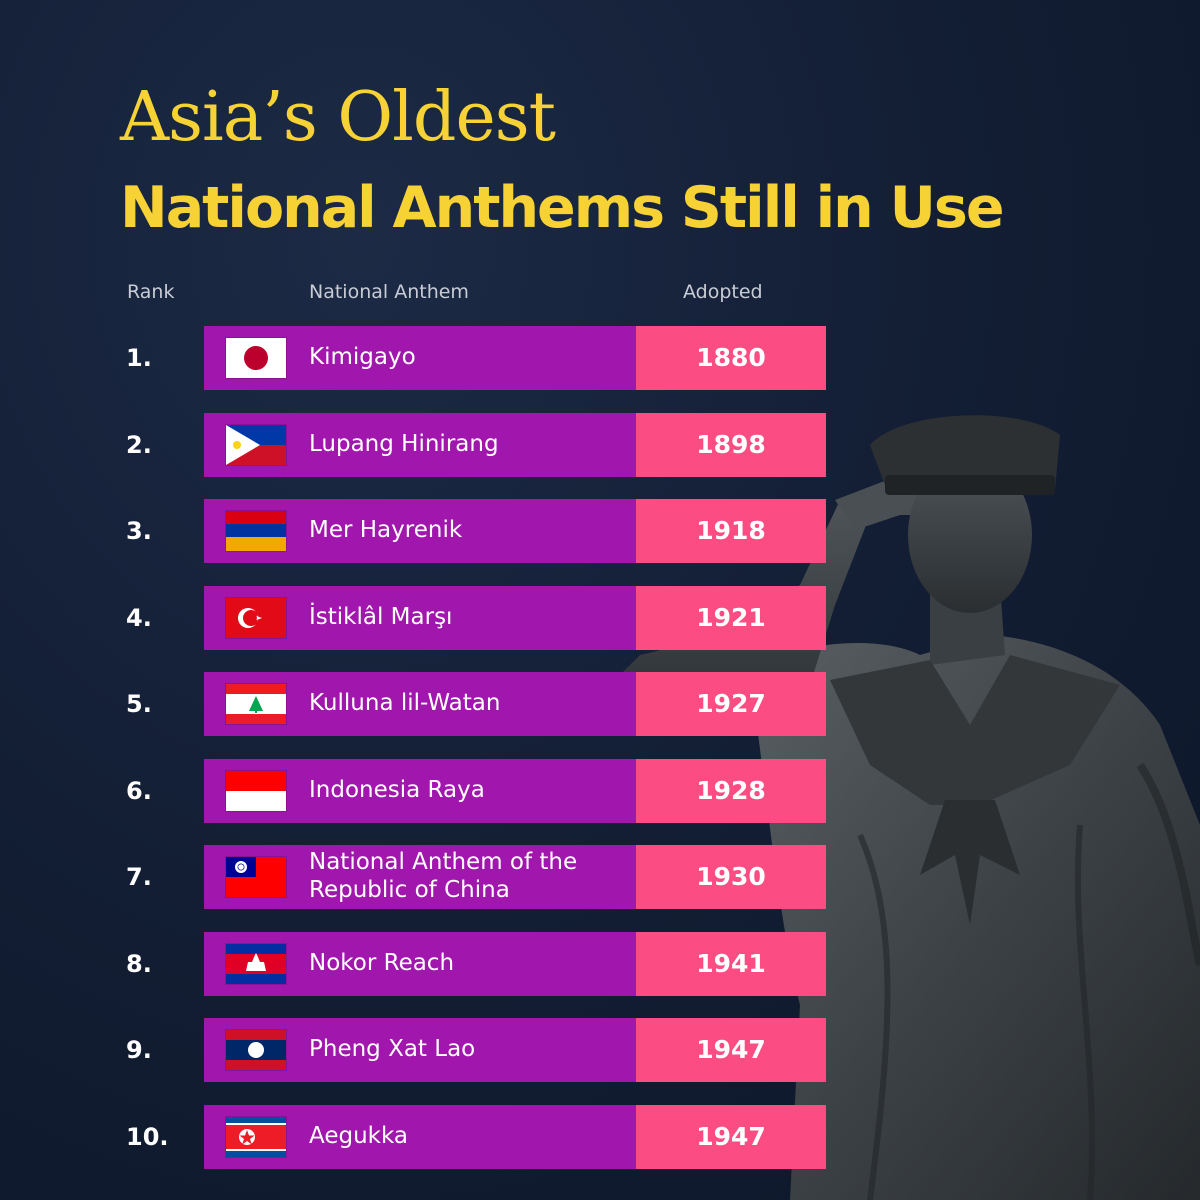 The image size is (1200, 1200). I want to click on armenia-flag-icon, so click(256, 531).